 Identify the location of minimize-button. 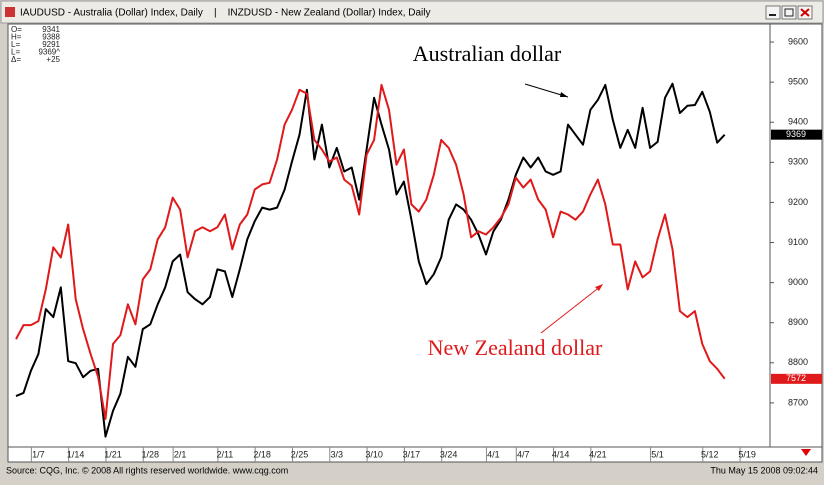
(773, 12).